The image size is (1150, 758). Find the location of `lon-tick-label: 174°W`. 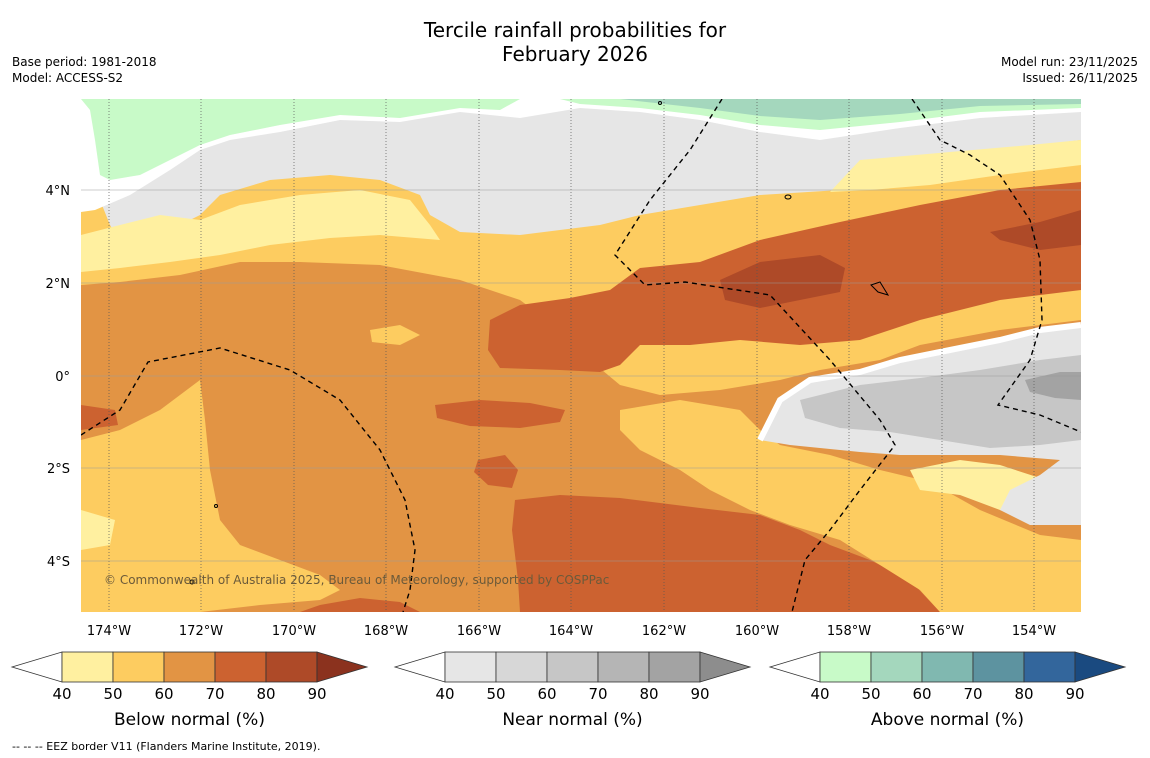

lon-tick-label: 174°W is located at coordinates (109, 631).